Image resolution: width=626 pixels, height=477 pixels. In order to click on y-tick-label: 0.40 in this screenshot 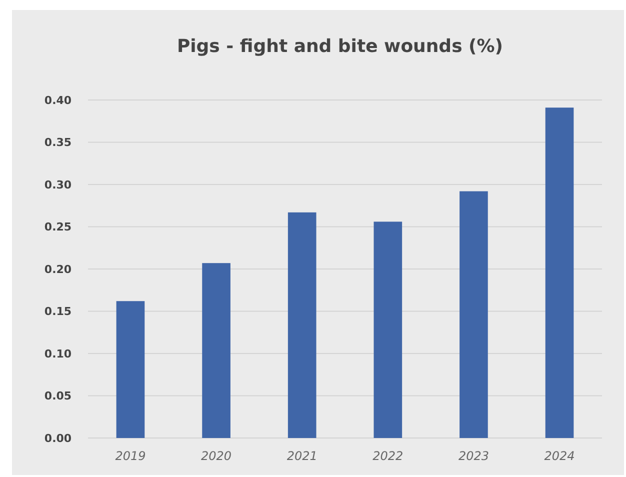, I will do `click(58, 100)`.